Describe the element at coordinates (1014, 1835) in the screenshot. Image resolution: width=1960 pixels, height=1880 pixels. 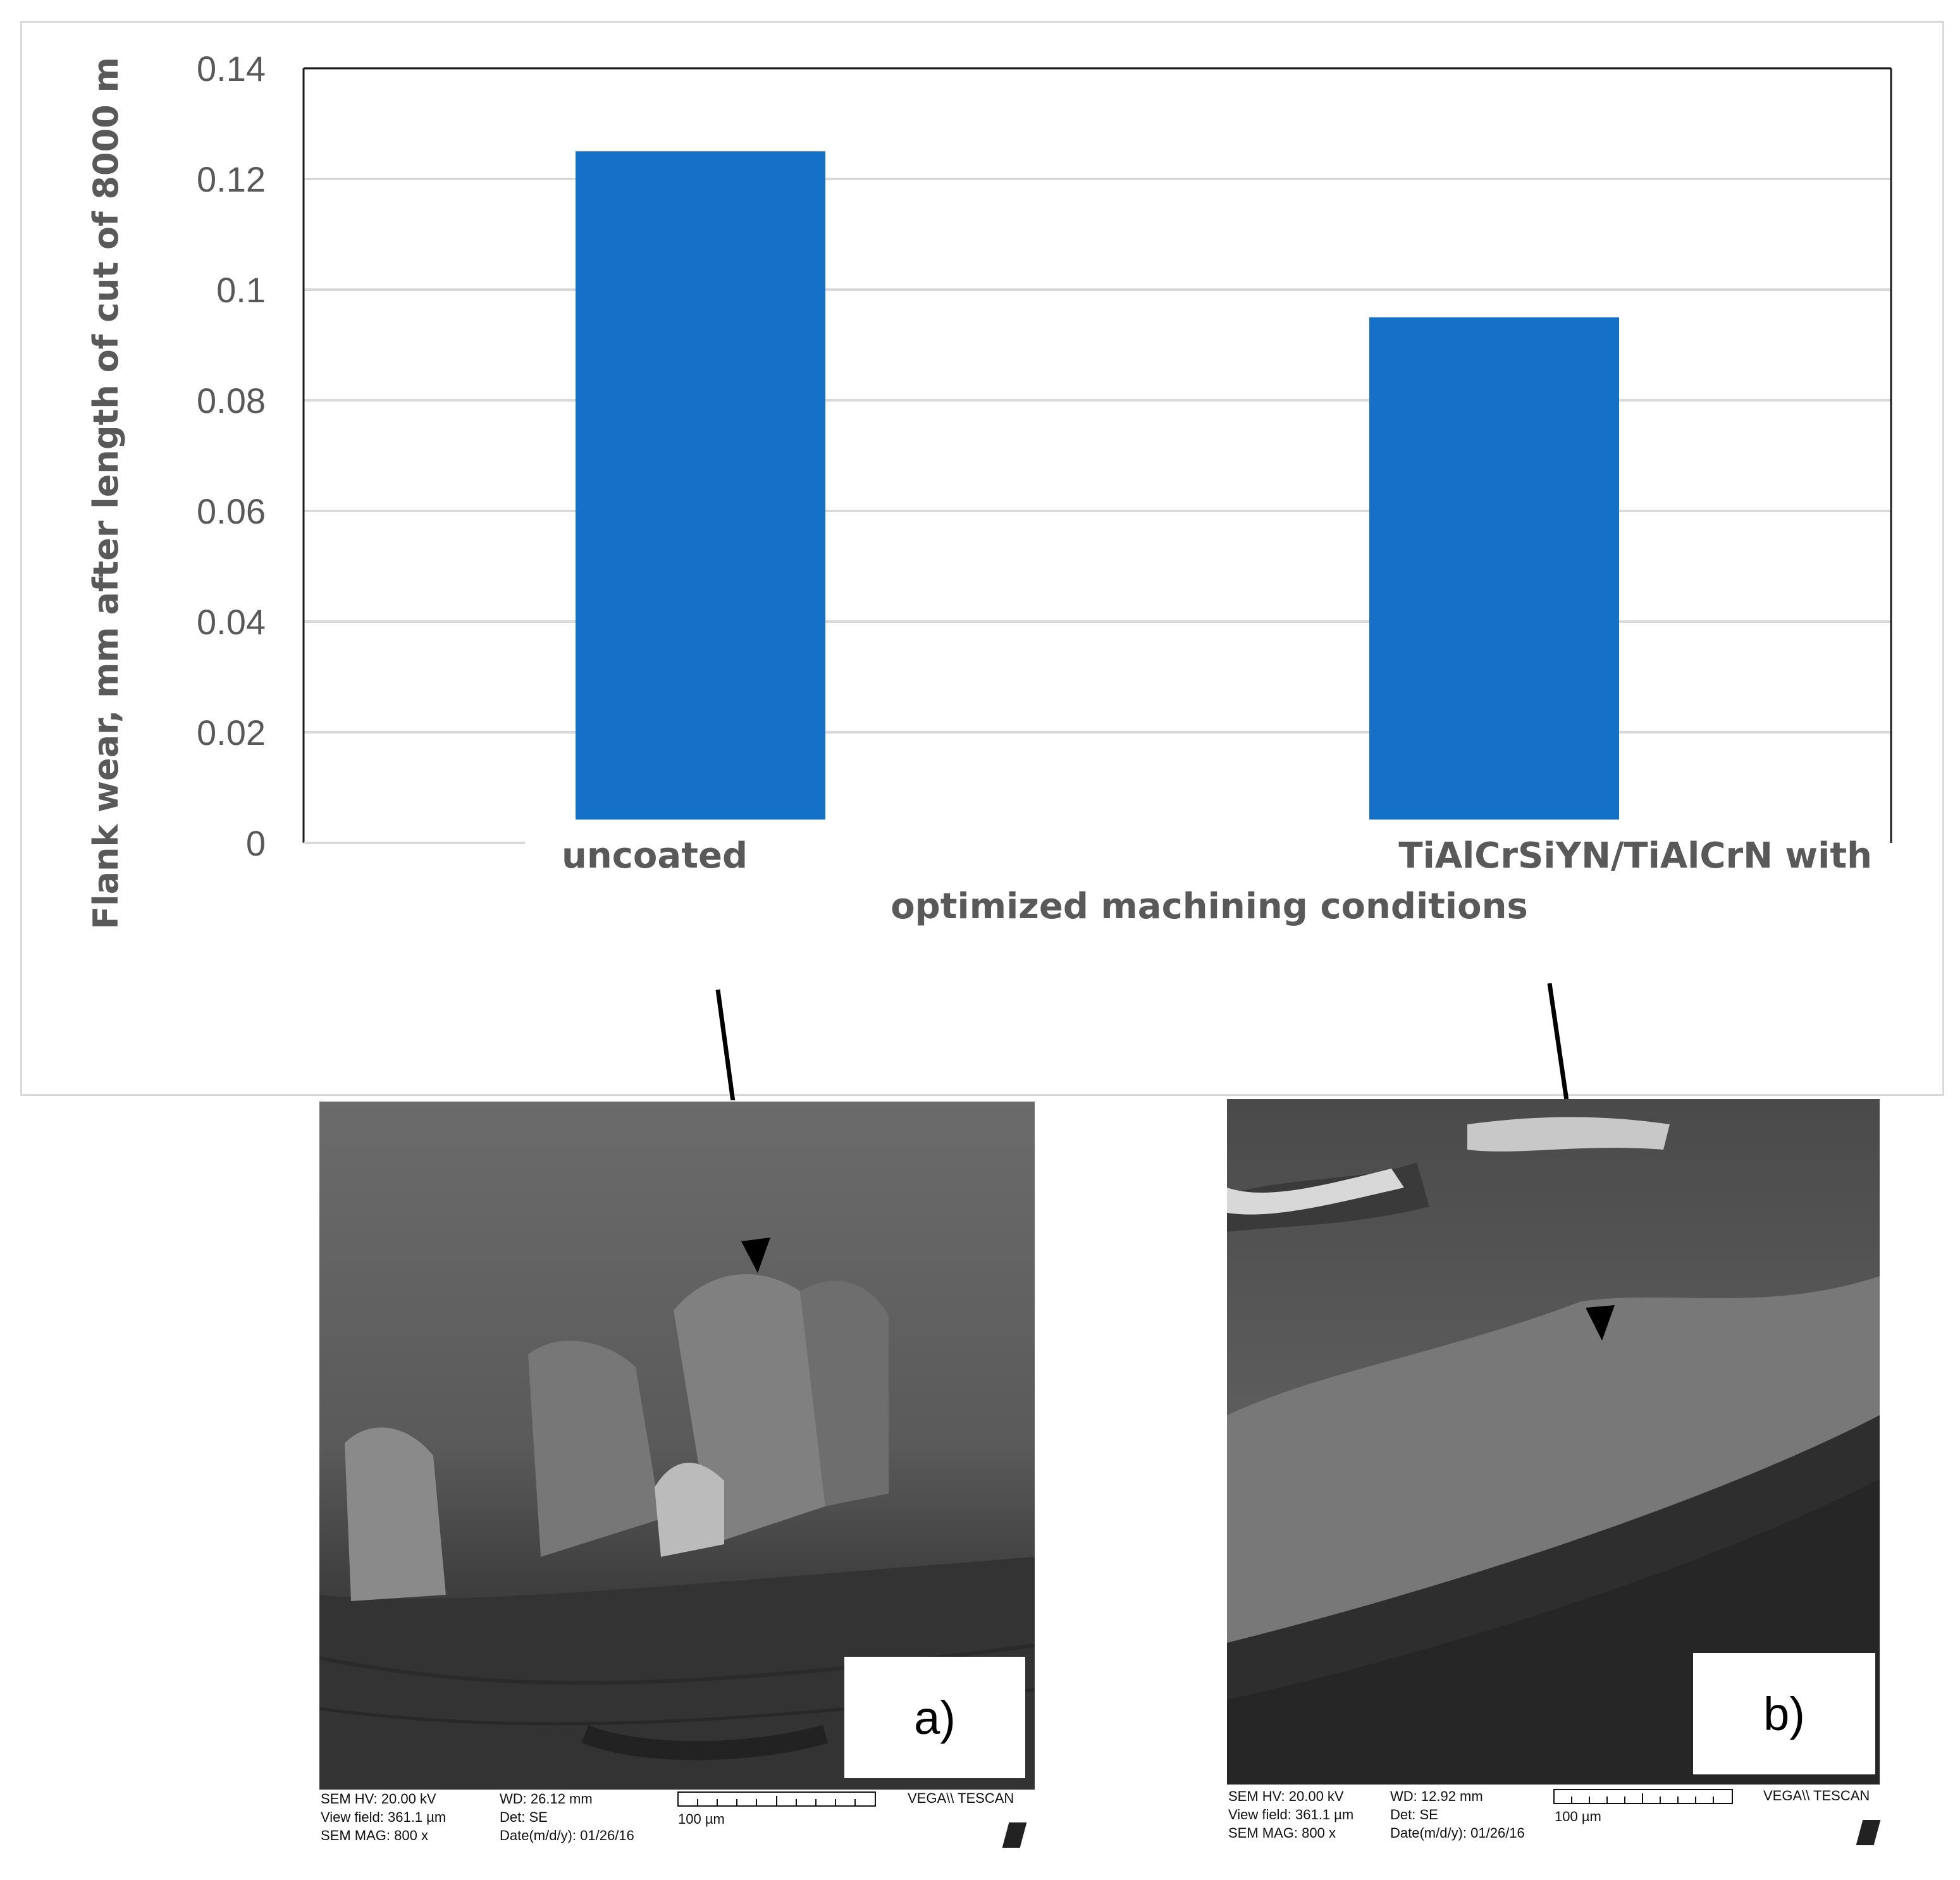
I see `tescan-logo-icon-a` at that location.